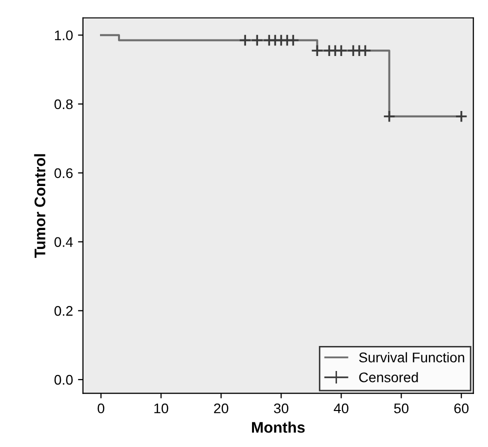  I want to click on y-tick-label: 0.6, so click(63, 173).